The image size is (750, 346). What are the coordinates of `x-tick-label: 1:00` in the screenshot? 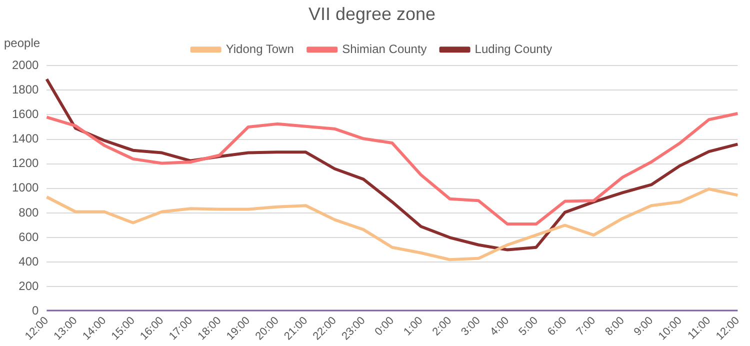 It's located at (414, 326).